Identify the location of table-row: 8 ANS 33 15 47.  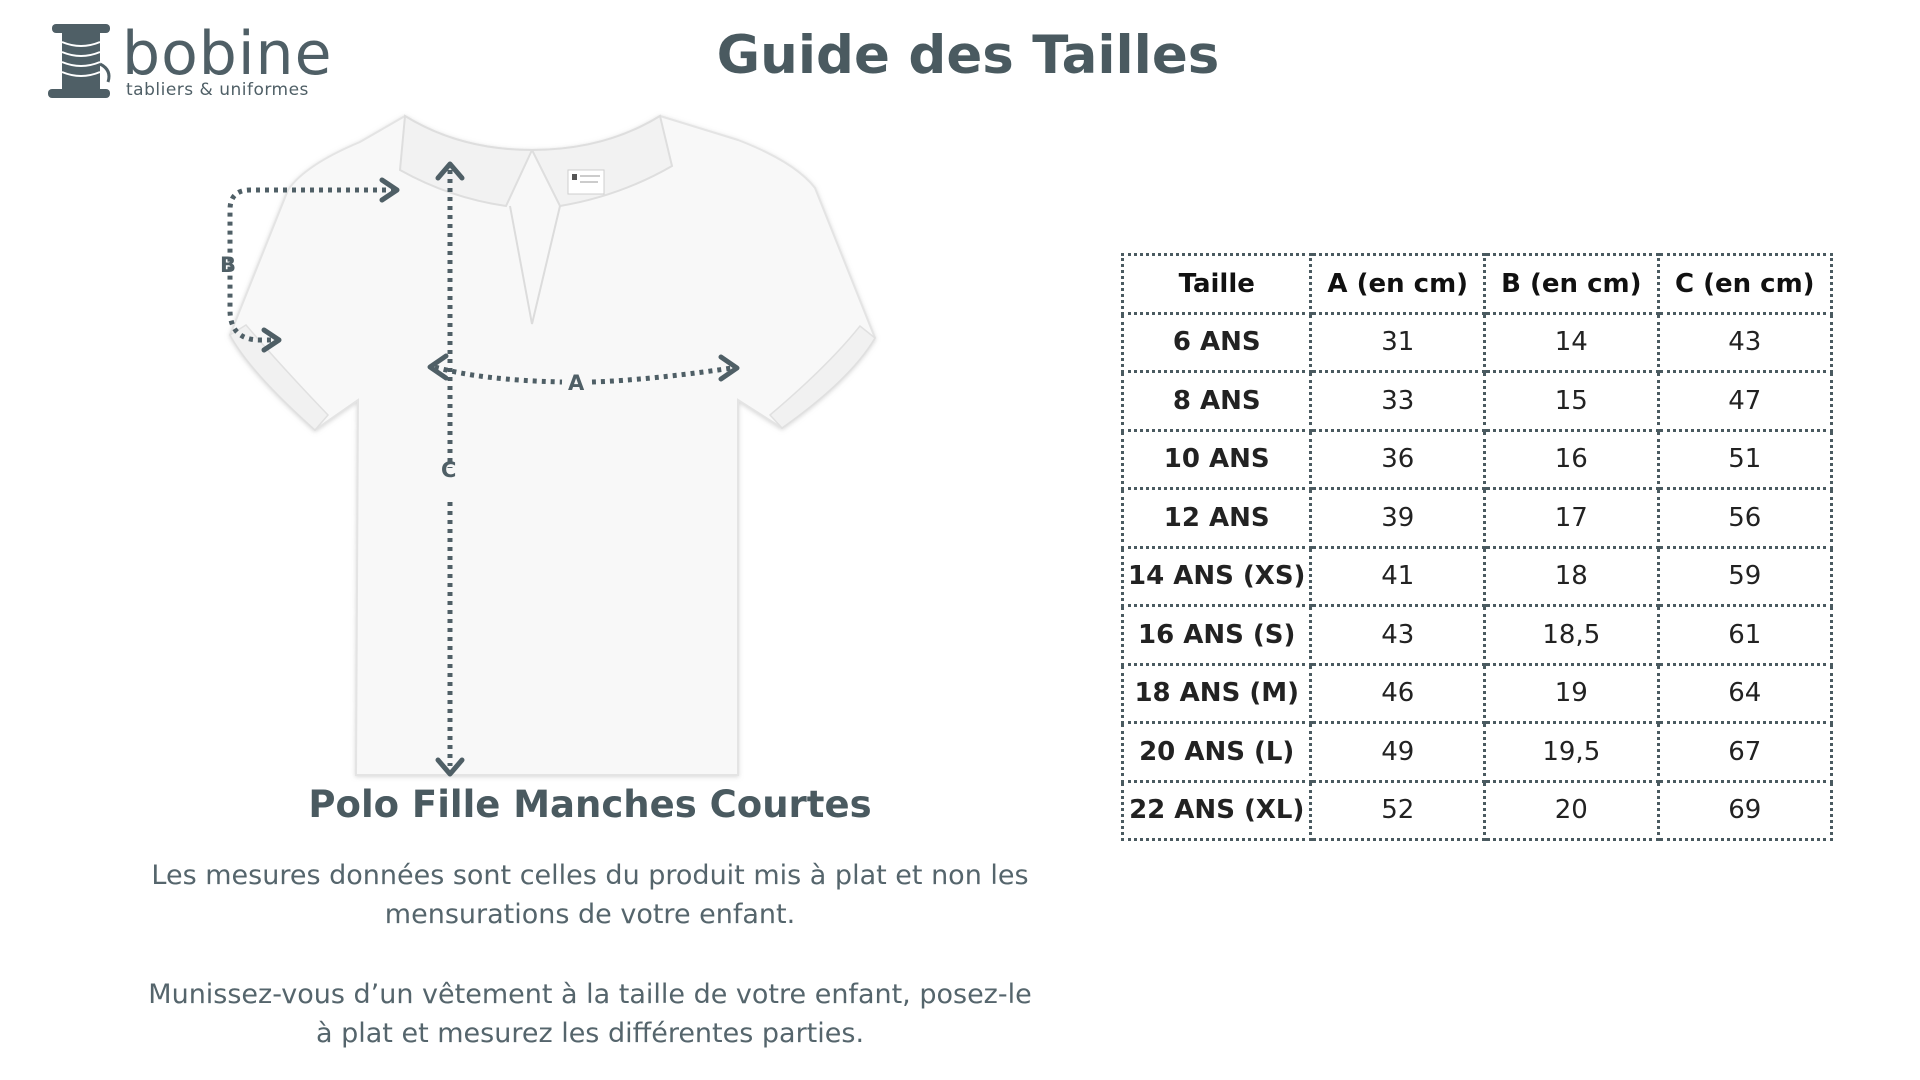
(1477, 401).